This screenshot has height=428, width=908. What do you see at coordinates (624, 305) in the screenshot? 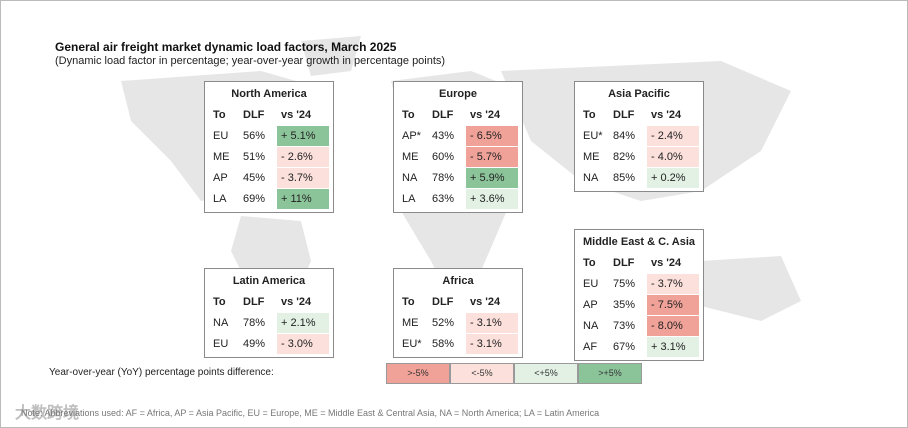
I see `cell: 35%` at bounding box center [624, 305].